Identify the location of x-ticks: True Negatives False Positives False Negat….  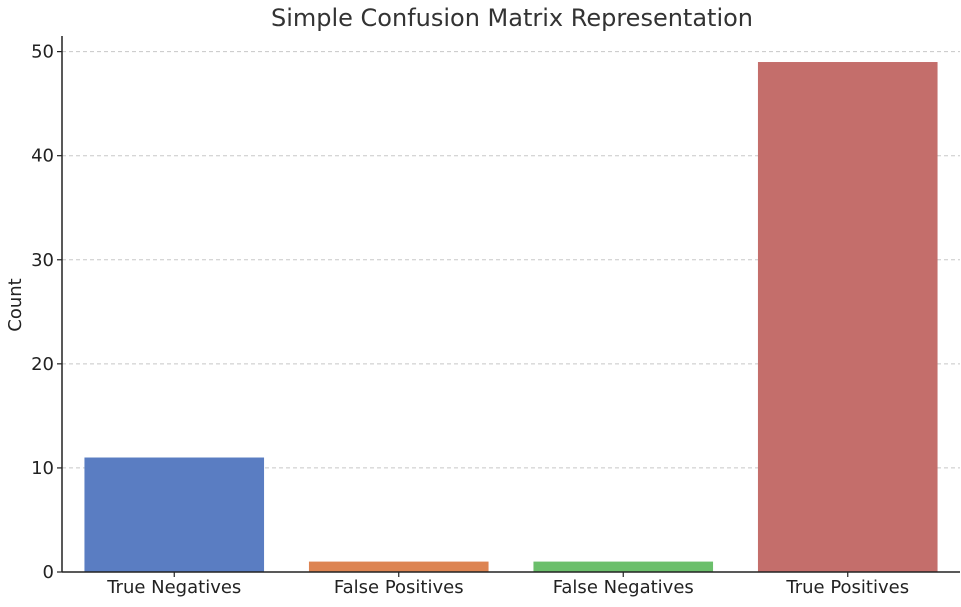
(507, 585).